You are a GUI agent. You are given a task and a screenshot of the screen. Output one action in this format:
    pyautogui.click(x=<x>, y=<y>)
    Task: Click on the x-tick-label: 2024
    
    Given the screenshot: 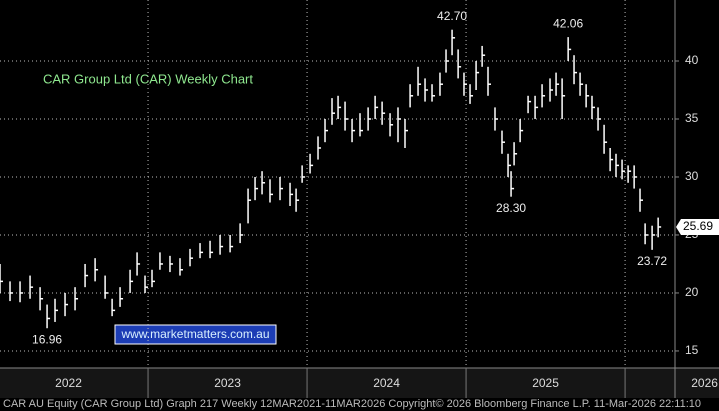 What is the action you would take?
    pyautogui.click(x=386, y=383)
    